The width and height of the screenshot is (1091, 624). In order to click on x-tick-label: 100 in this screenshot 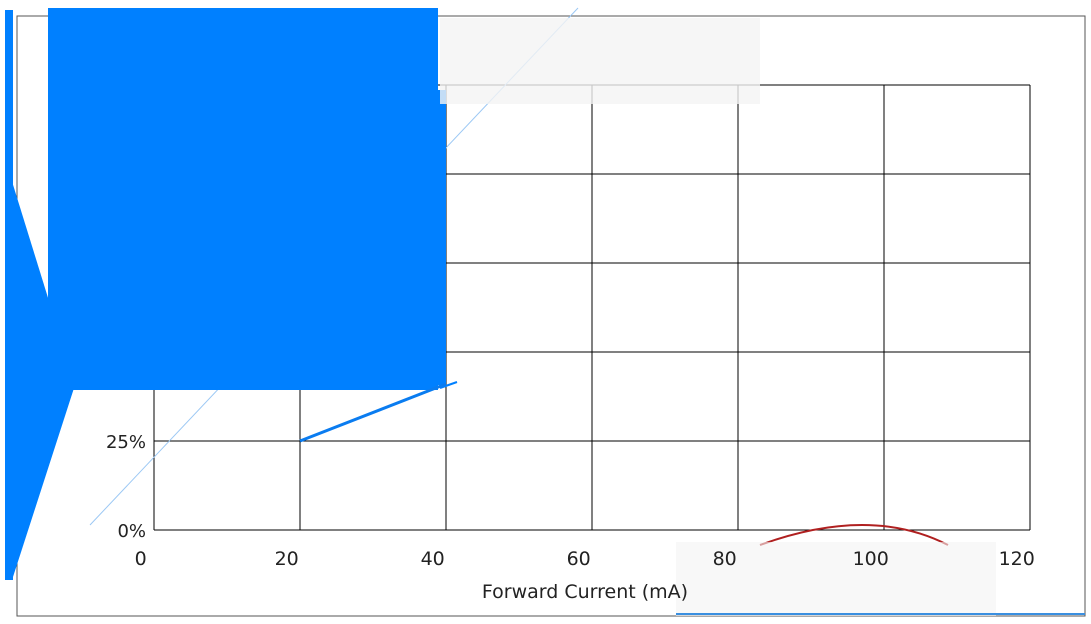, I will do `click(871, 559)`.